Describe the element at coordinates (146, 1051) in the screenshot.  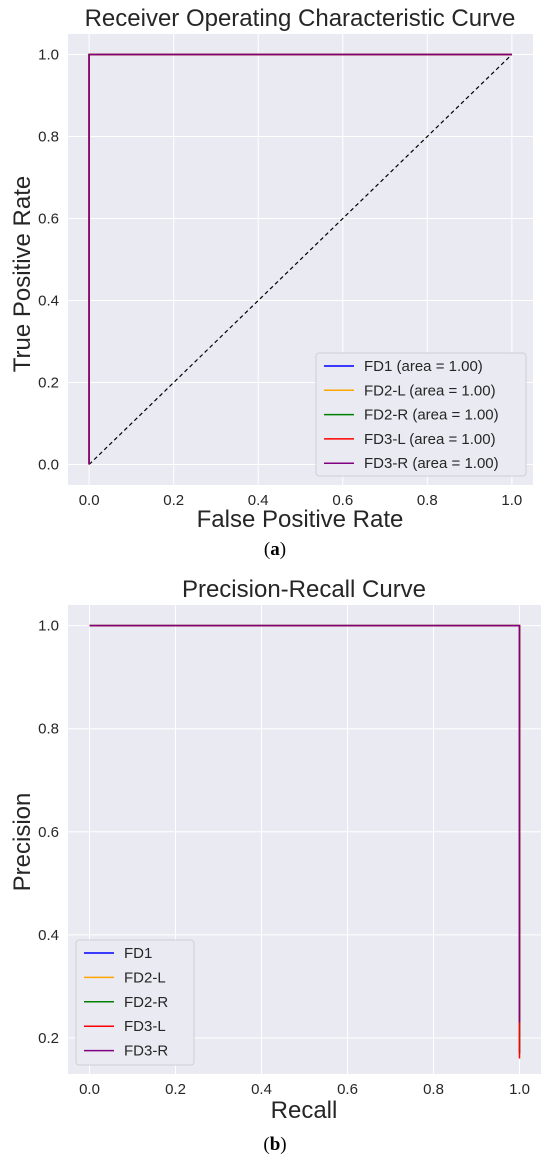
I see `pr-legend-label-5: FD3-R` at that location.